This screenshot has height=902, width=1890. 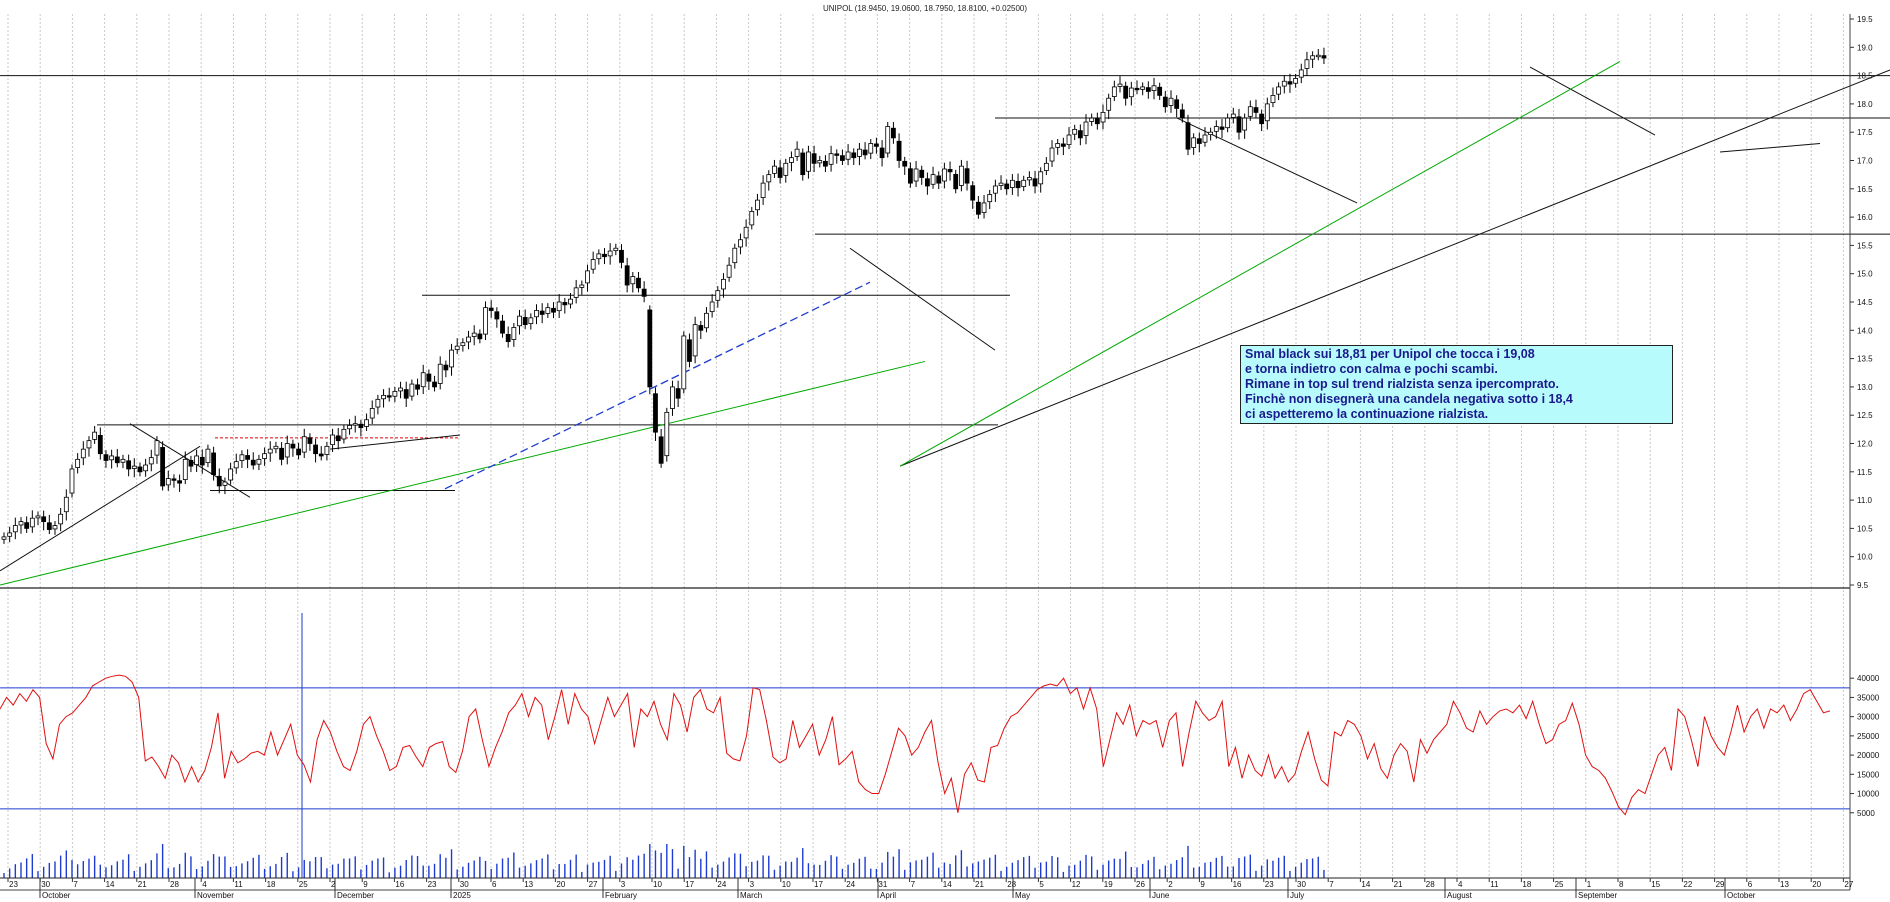 What do you see at coordinates (1011, 884) in the screenshot?
I see `x-tick-label: 28` at bounding box center [1011, 884].